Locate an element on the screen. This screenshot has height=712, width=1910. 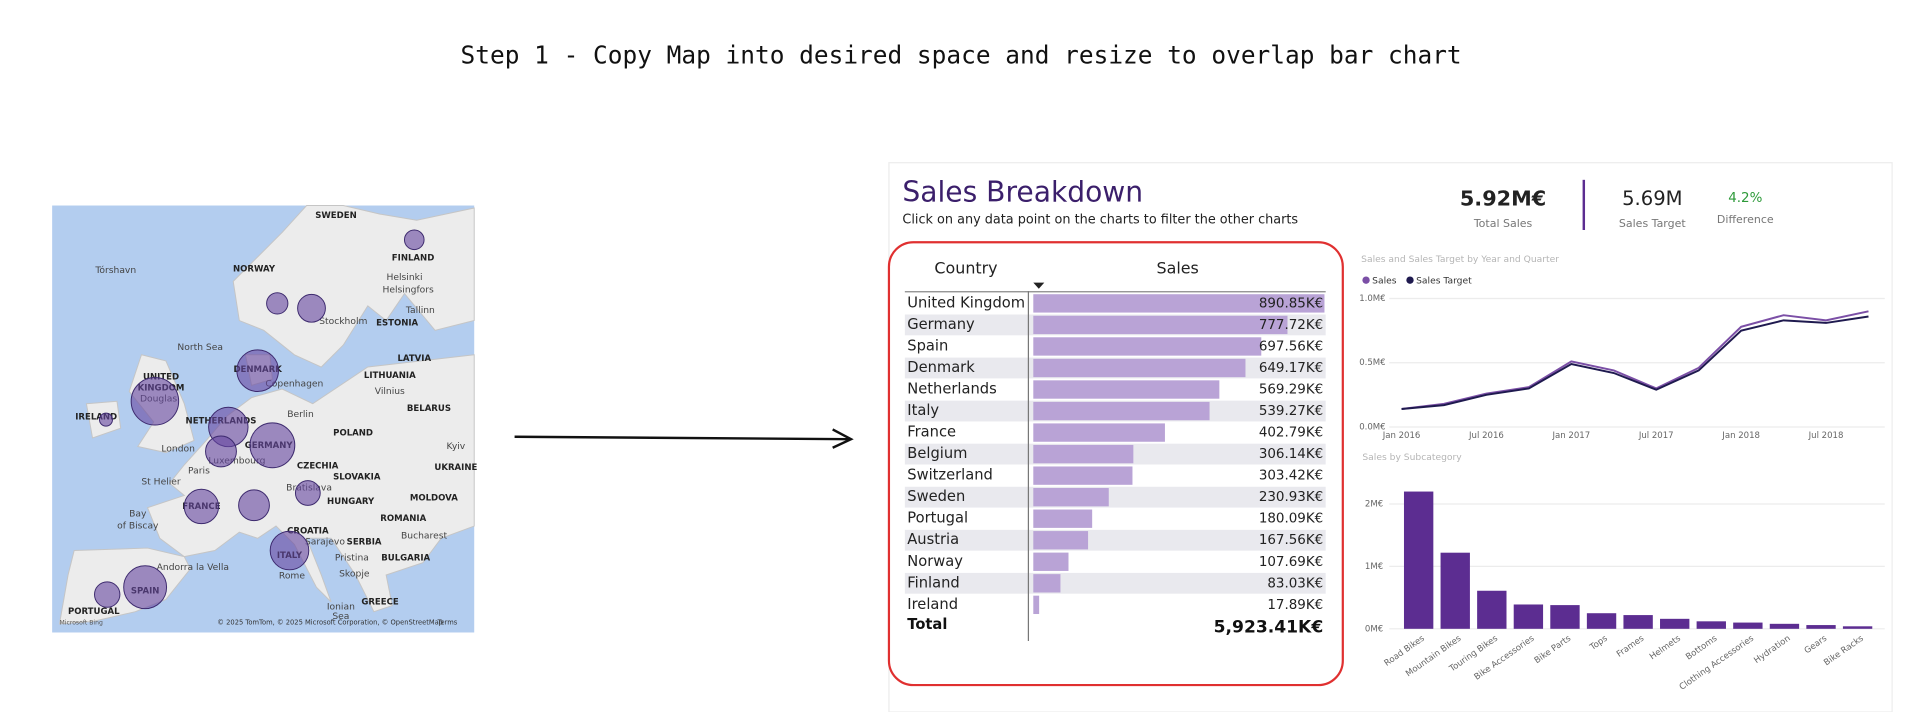
row-label: Denmark is located at coordinates (941, 367).